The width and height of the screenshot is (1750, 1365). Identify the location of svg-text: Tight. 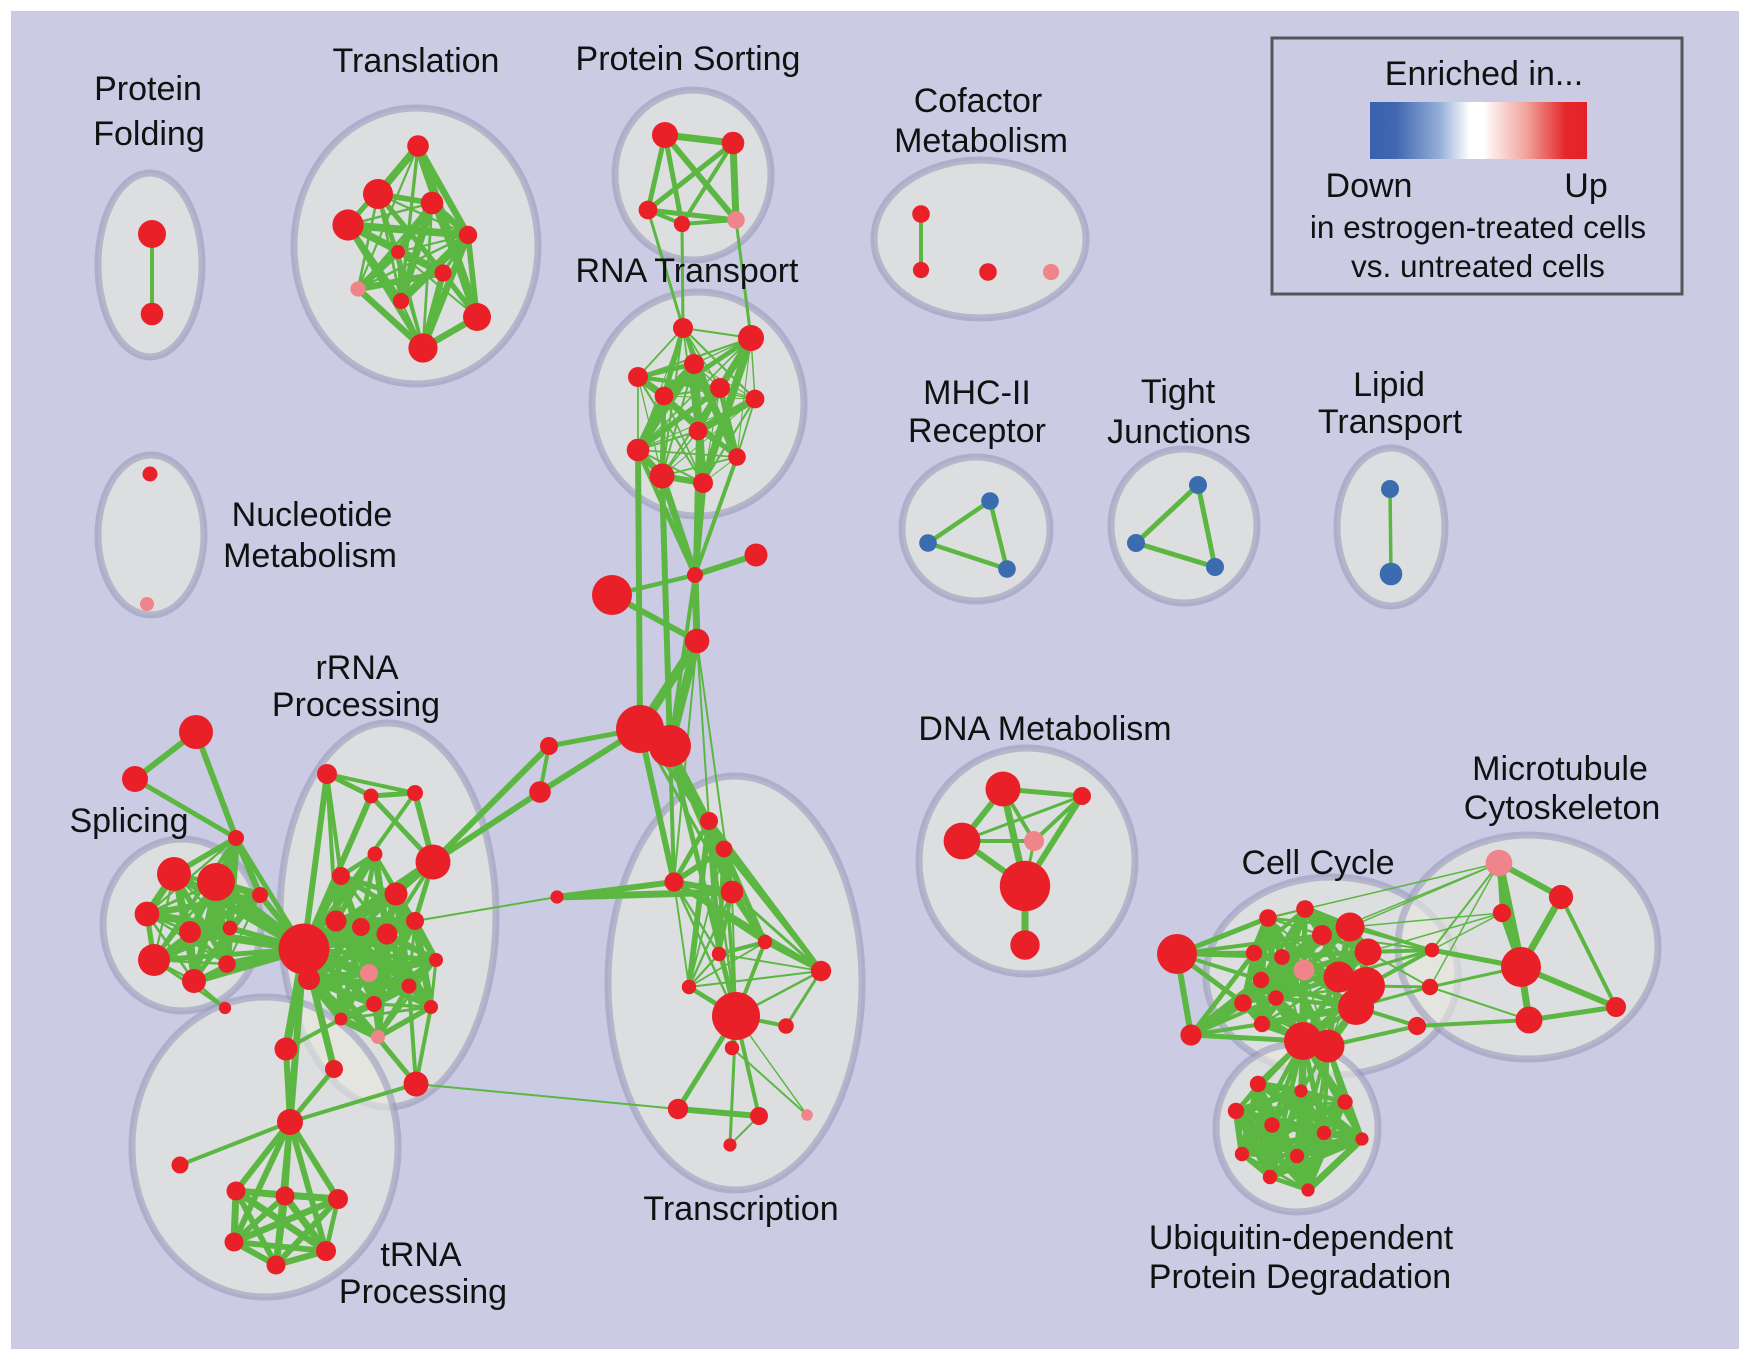
(1178, 392).